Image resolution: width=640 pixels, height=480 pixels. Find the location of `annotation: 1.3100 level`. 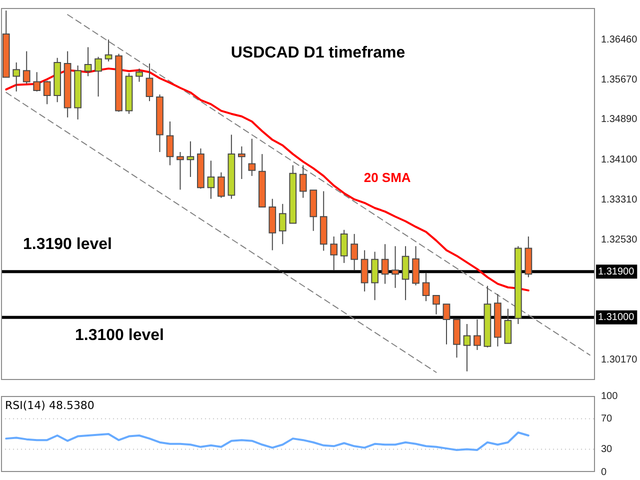

annotation: 1.3100 level is located at coordinates (119, 335).